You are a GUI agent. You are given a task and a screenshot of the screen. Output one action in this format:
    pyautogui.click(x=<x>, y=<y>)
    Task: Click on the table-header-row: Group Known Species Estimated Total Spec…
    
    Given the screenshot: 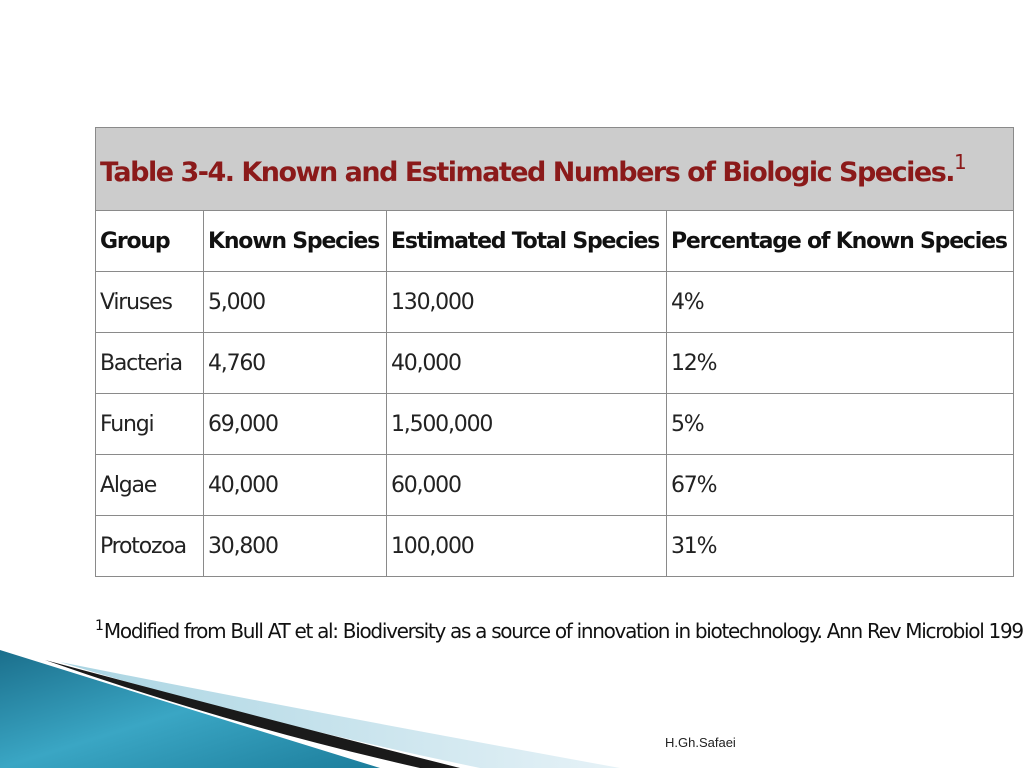 What is the action you would take?
    pyautogui.click(x=555, y=241)
    